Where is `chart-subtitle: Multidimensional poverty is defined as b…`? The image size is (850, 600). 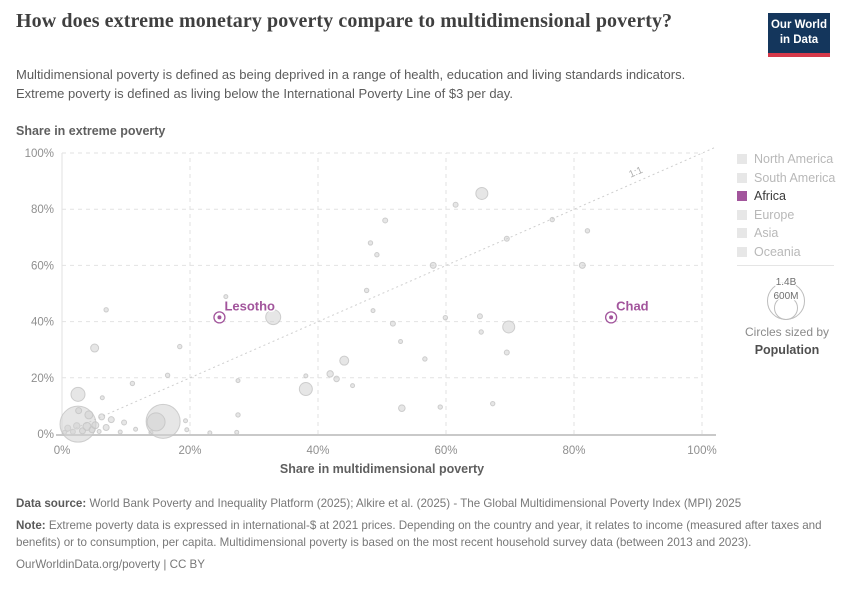 chart-subtitle: Multidimensional poverty is defined as b… is located at coordinates (411, 85).